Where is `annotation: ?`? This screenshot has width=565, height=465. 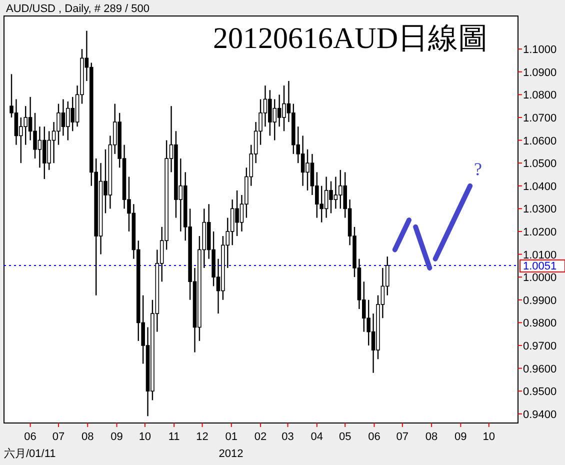
annotation: ? is located at coordinates (478, 169).